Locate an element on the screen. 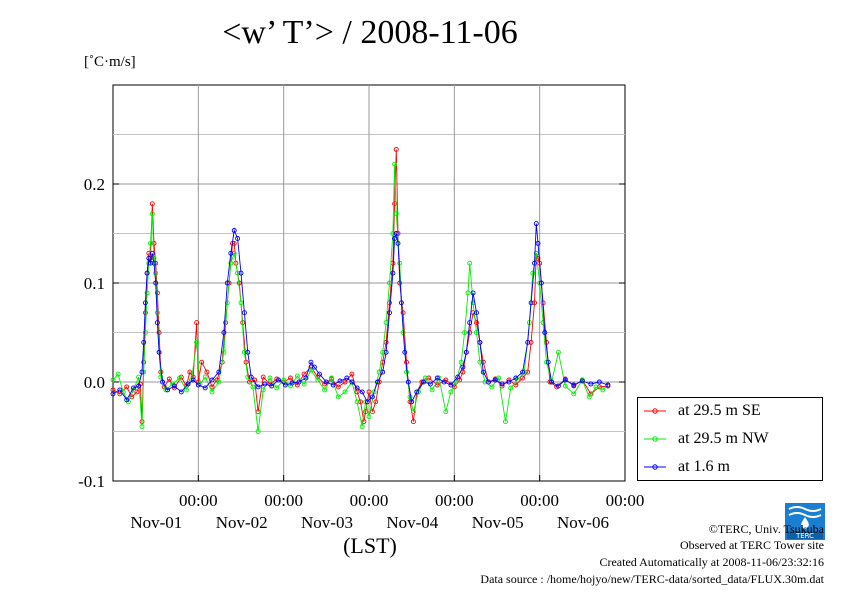 This screenshot has width=842, height=595. y-tick-label: 0.2 is located at coordinates (94, 184).